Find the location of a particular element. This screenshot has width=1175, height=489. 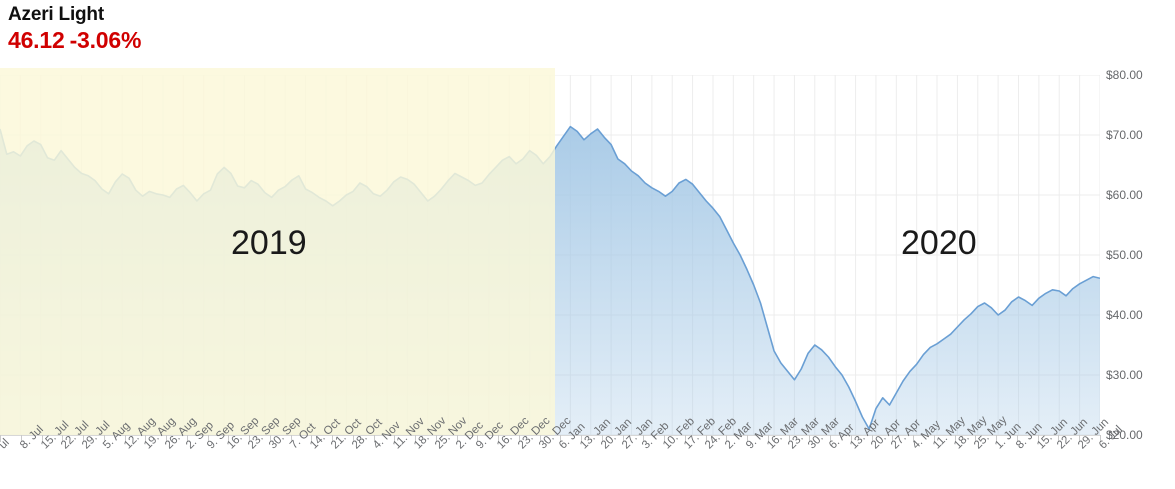

chart-header: Azeri Light 46.12 -3.06% is located at coordinates (74, 29).